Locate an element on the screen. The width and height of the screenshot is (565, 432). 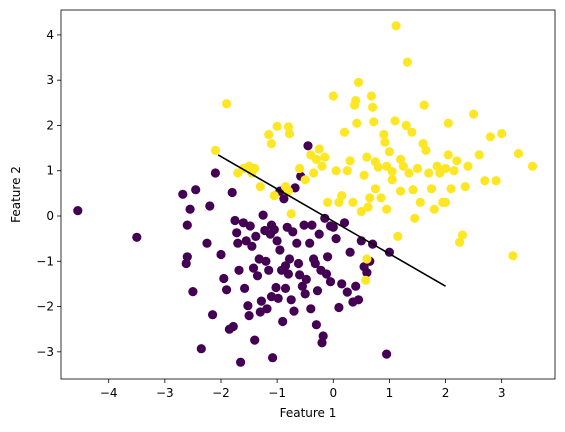
y-tick-label: −1 is located at coordinates (45, 261).